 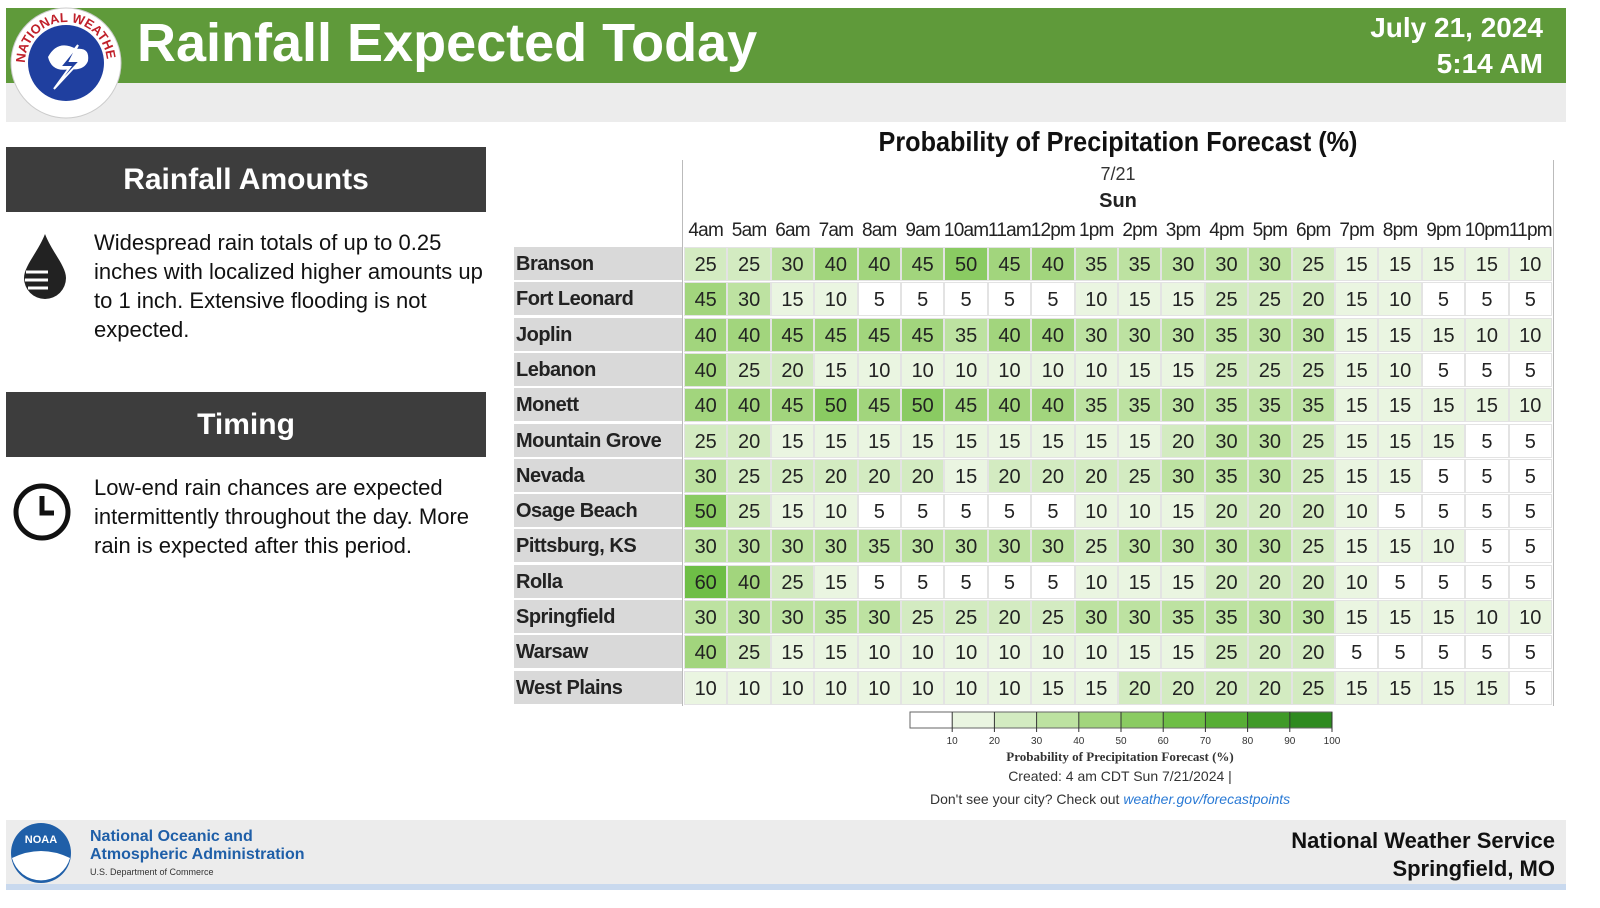 What do you see at coordinates (923, 264) in the screenshot?
I see `pop-cell: 45` at bounding box center [923, 264].